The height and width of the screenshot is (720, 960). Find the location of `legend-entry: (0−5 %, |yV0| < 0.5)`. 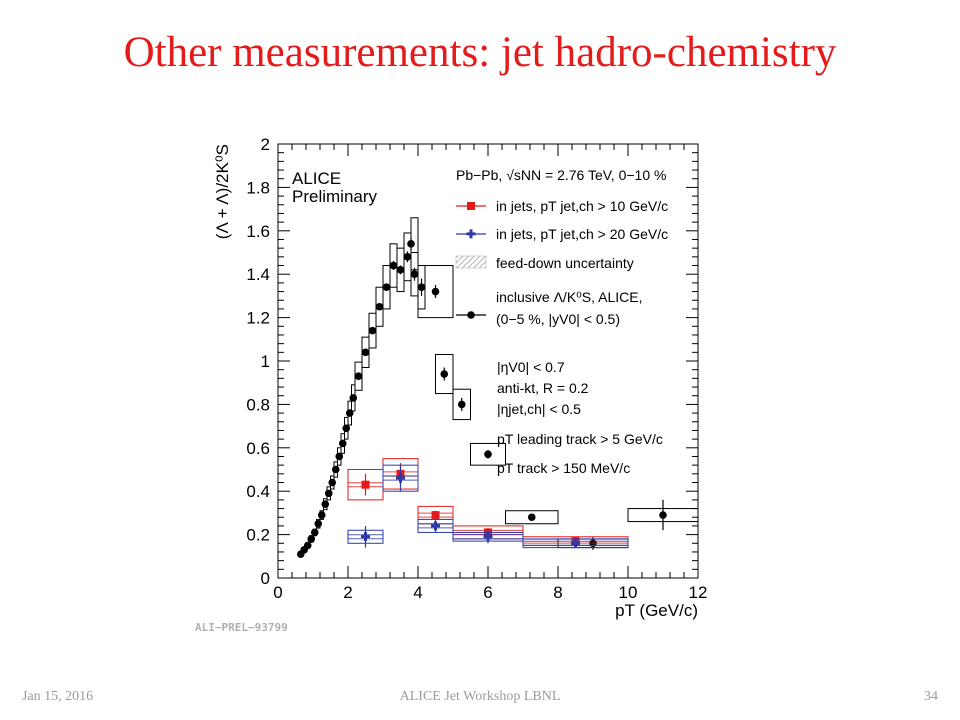

legend-entry: (0−5 %, |yV0| < 0.5) is located at coordinates (558, 319).